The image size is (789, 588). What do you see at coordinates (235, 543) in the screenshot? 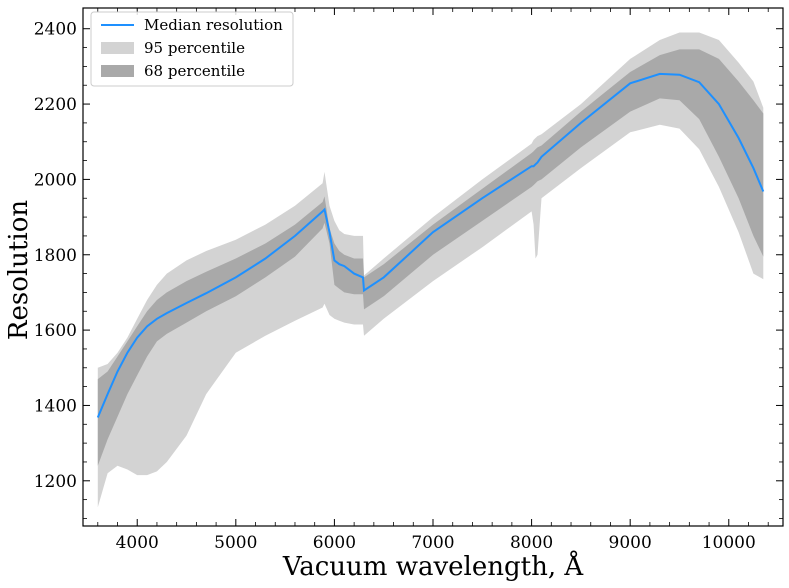
I see `x-tick-label: 5000` at bounding box center [235, 543].